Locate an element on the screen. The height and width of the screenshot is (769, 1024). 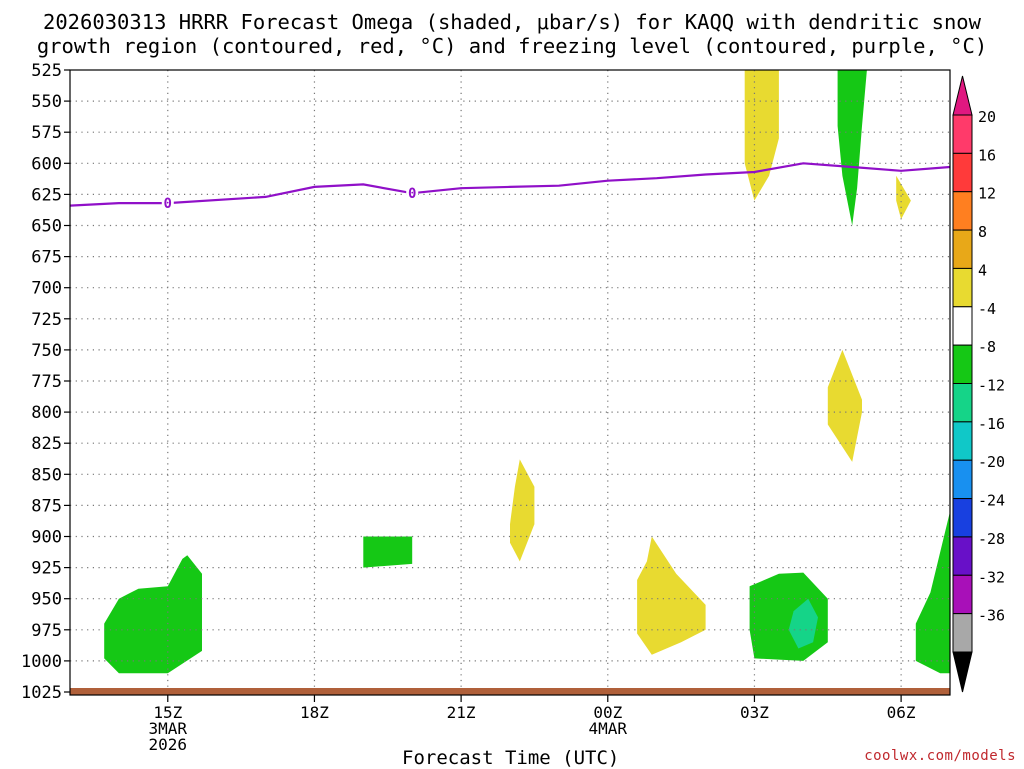
colorbar-label: 16 is located at coordinates (987, 155).